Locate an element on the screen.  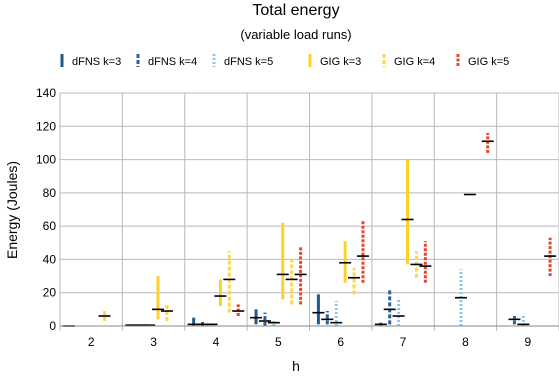
x-tick-label: 8 is located at coordinates (465, 342).